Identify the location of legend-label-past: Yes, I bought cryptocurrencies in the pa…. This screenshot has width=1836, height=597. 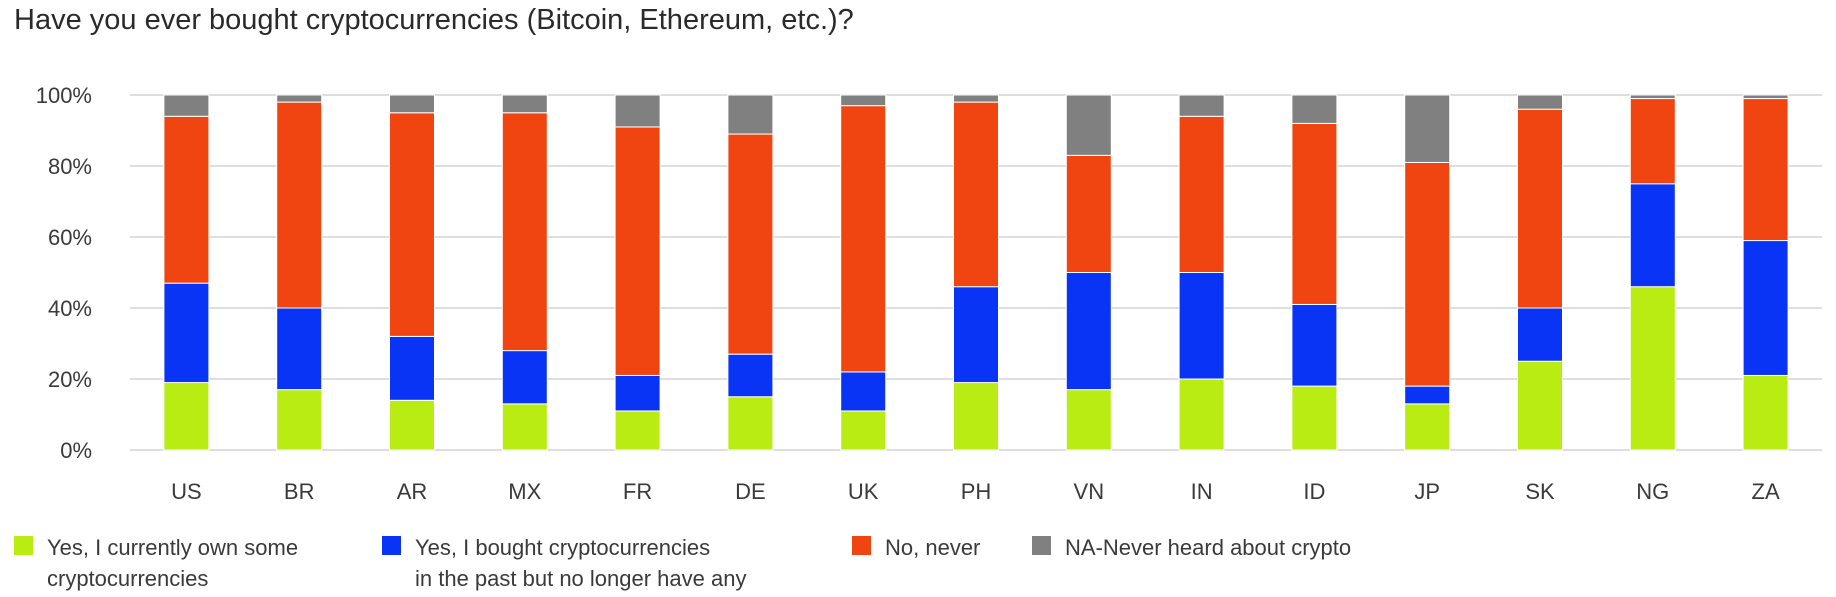
(581, 563).